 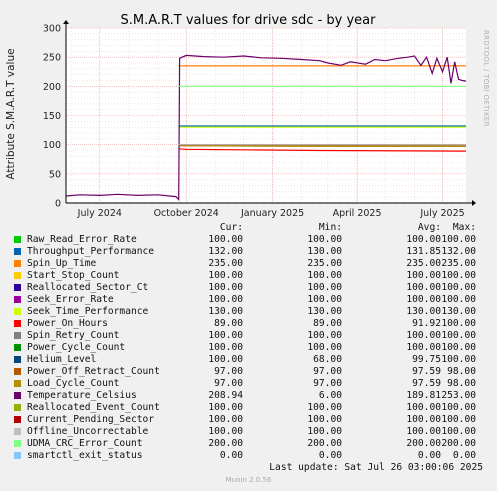 I want to click on legend-series-name: Spin_Retry_Count, so click(x=73, y=335).